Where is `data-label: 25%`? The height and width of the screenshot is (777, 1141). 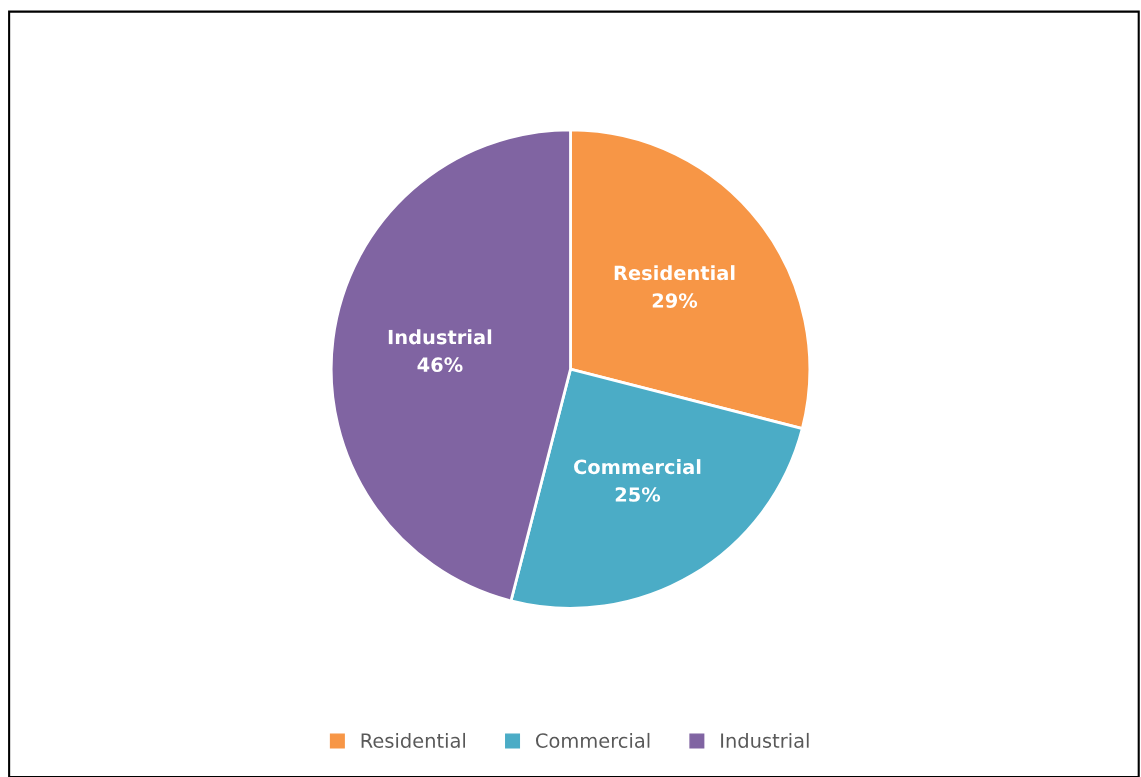 data-label: 25% is located at coordinates (638, 494).